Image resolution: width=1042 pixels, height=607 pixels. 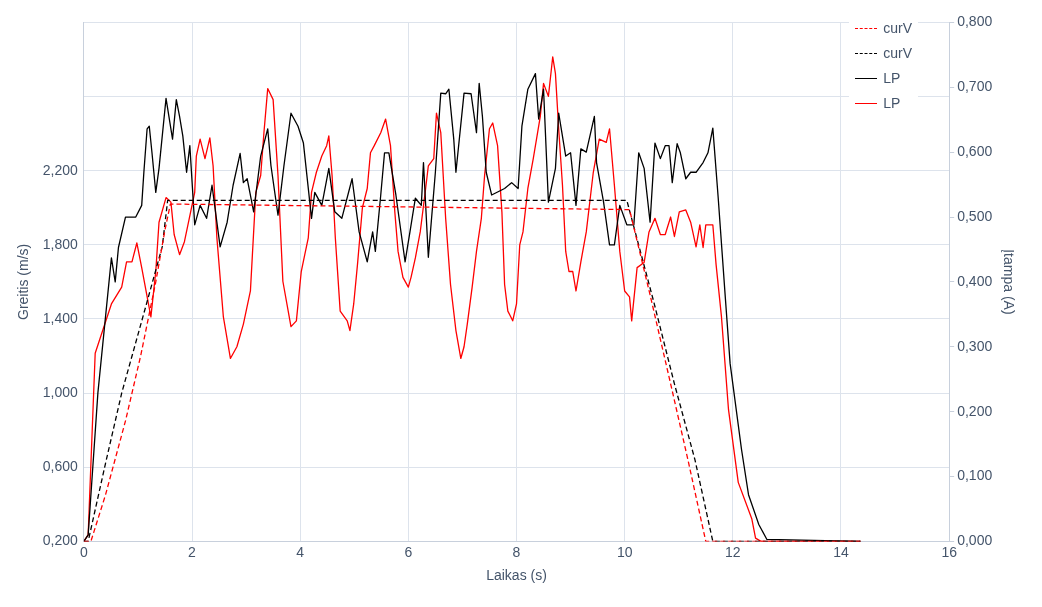 I want to click on x-tick-label: 12, so click(x=733, y=551).